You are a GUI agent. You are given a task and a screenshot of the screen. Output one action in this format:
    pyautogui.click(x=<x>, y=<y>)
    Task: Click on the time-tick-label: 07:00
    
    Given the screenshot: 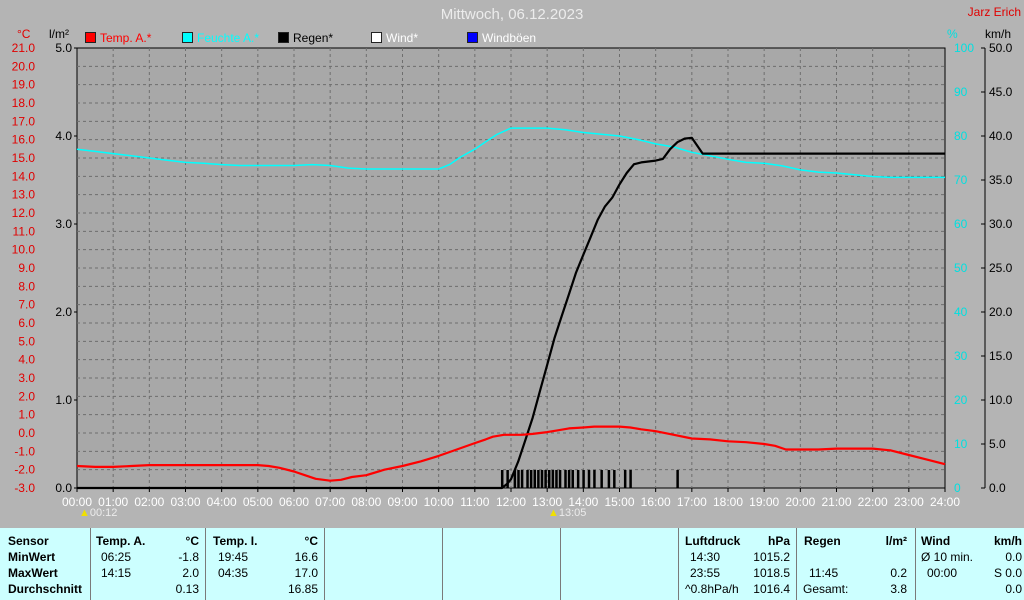 What is the action you would take?
    pyautogui.click(x=330, y=502)
    